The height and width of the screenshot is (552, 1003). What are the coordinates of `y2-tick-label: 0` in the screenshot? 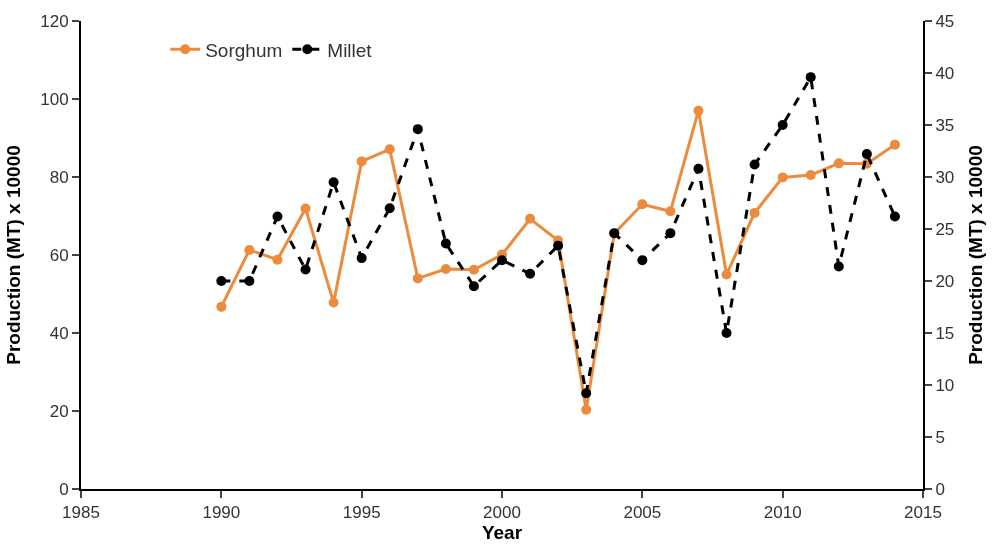 It's located at (940, 489).